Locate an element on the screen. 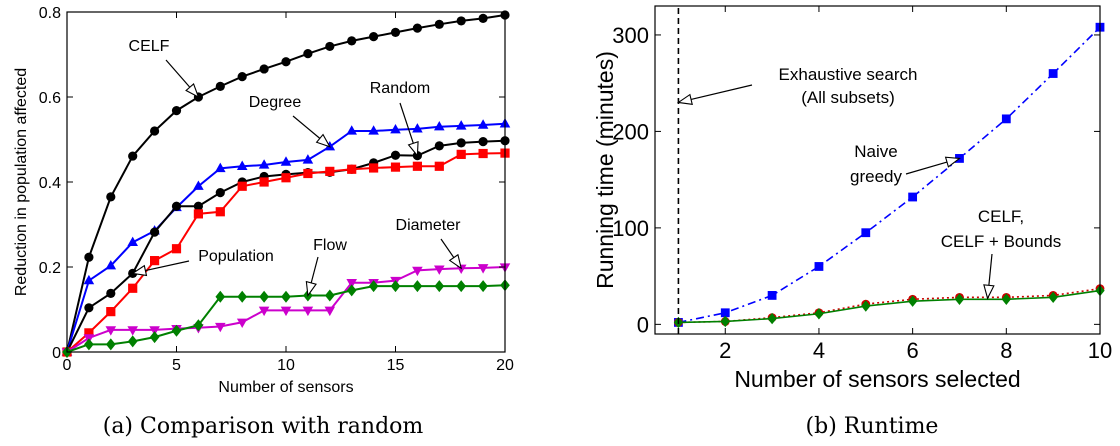 The image size is (1120, 446). y-tick-label: 100 is located at coordinates (630, 228).